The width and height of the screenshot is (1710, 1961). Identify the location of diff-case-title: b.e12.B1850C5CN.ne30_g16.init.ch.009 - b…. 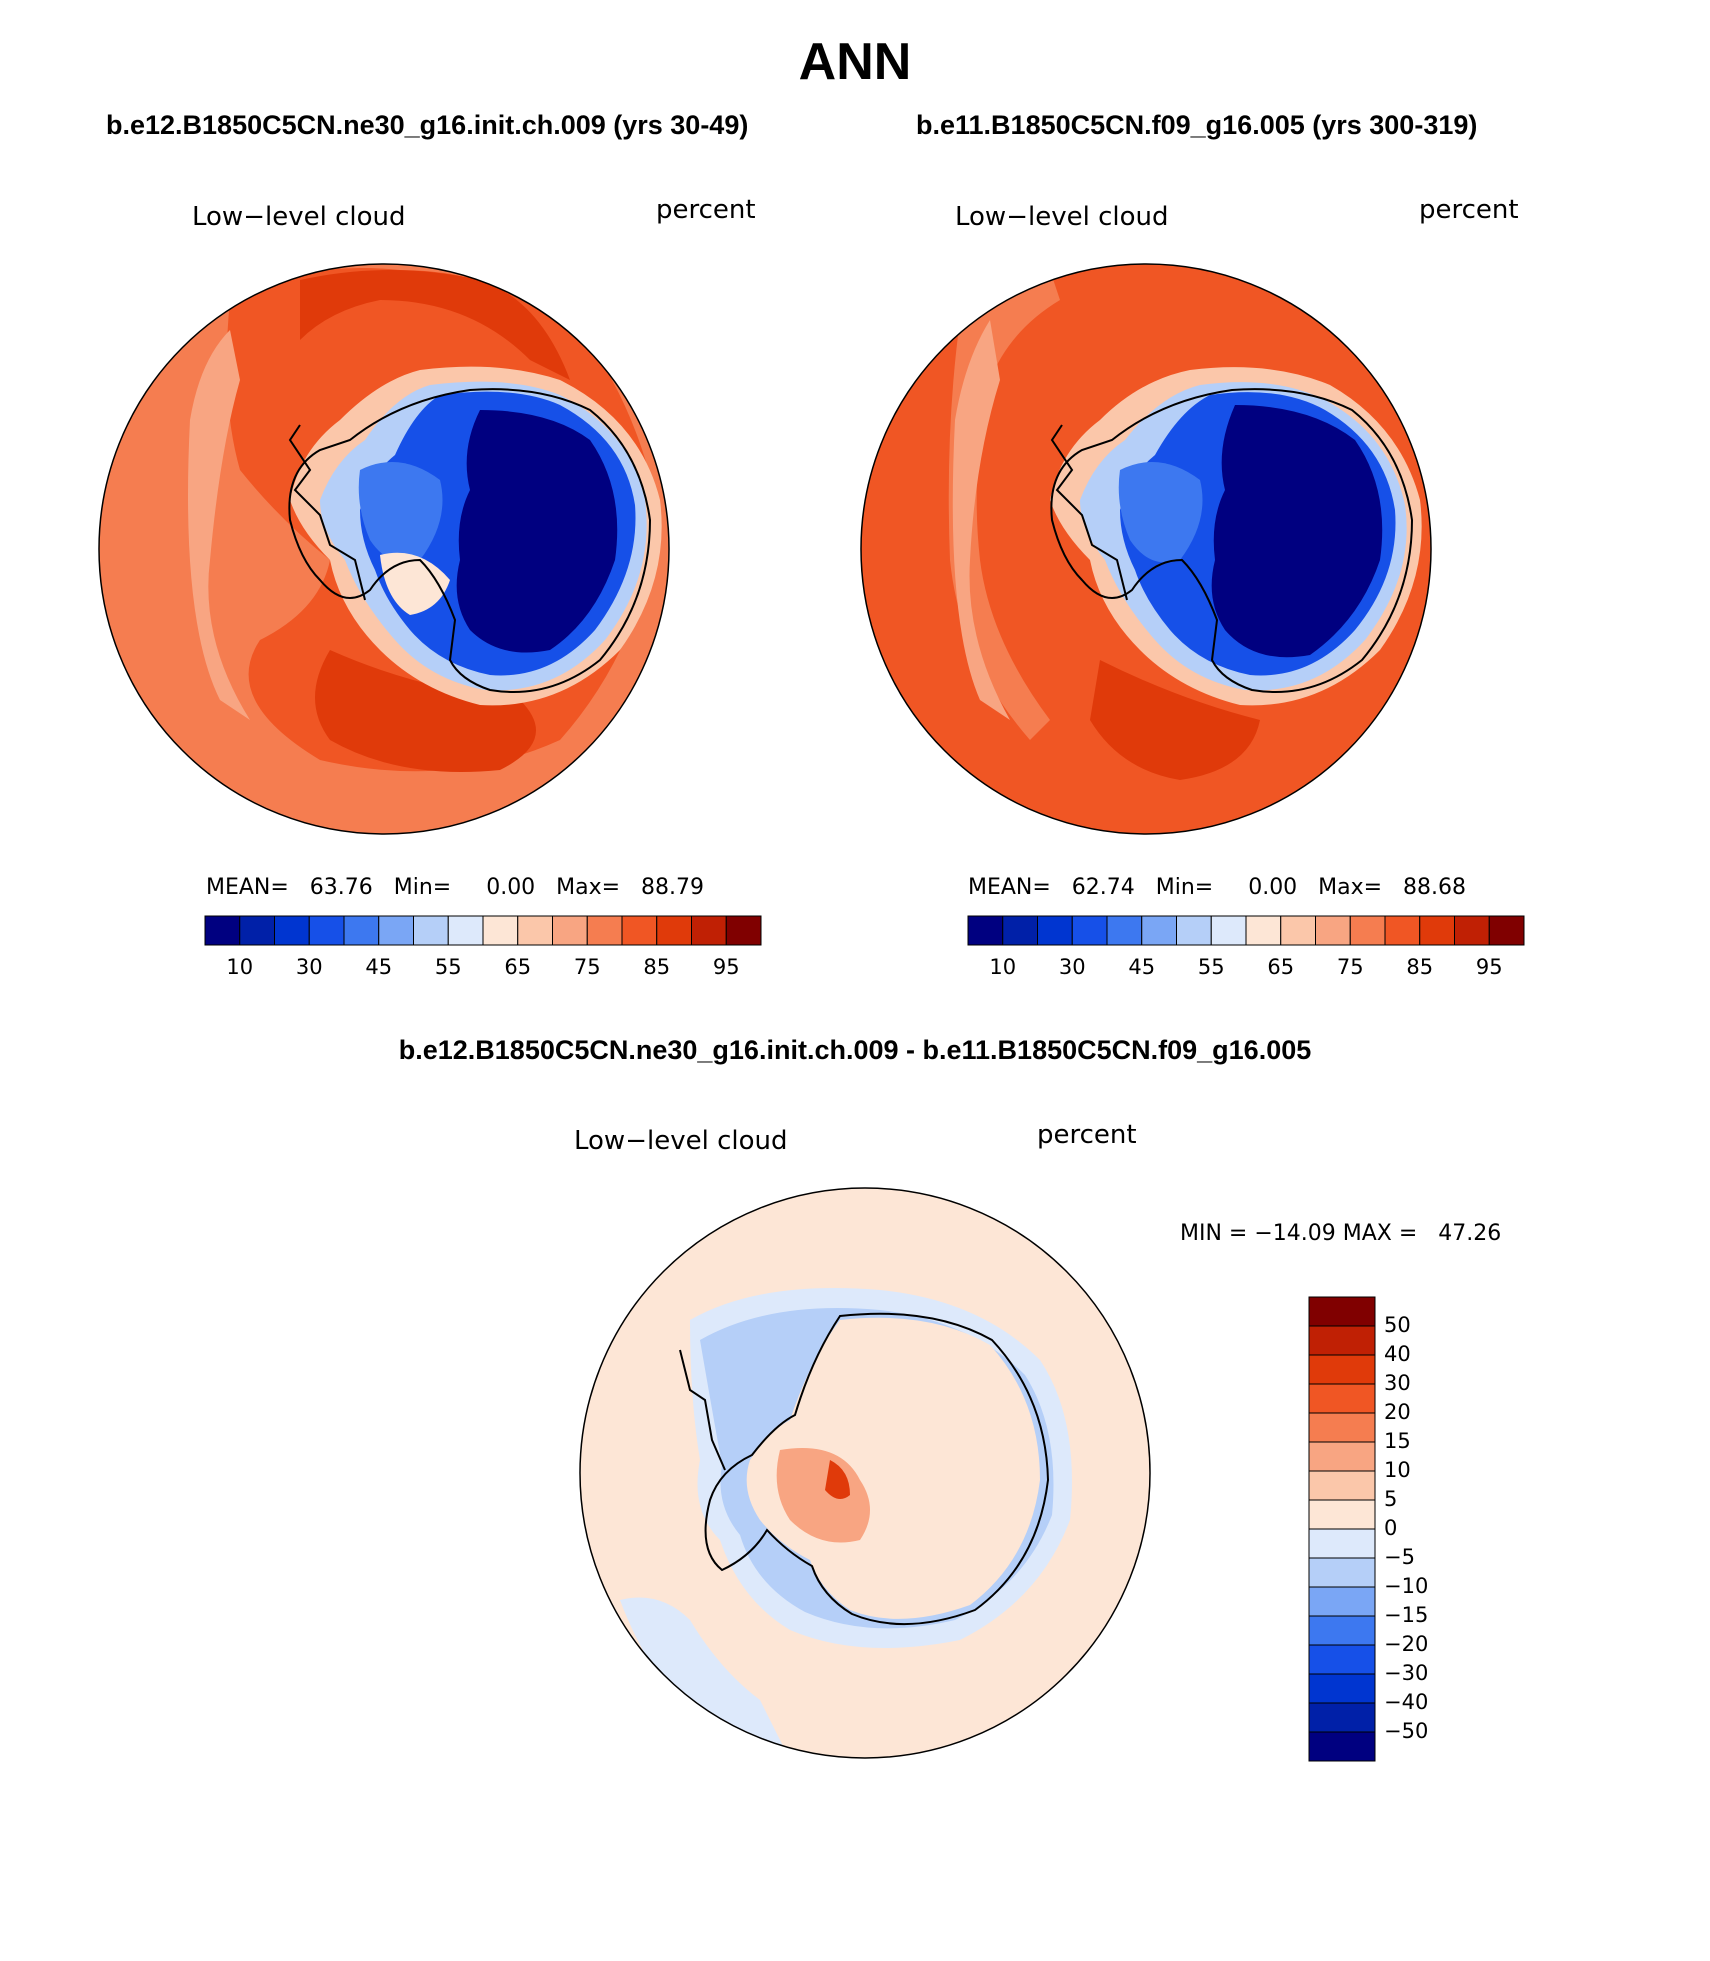
(855, 1050).